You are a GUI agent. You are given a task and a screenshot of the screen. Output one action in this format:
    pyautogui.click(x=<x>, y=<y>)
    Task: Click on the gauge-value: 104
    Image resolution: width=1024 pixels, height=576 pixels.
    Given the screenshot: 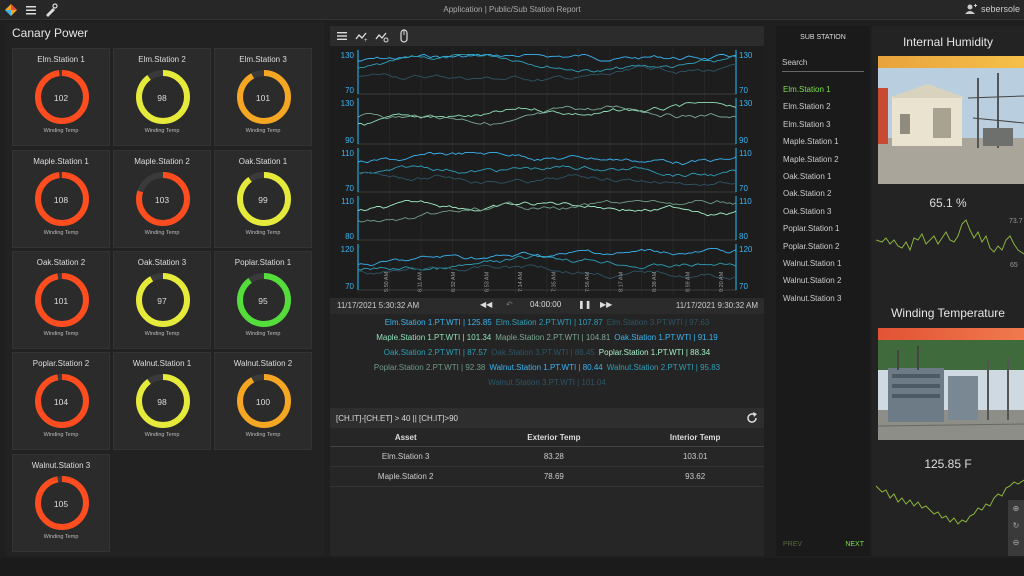 What is the action you would take?
    pyautogui.click(x=61, y=402)
    